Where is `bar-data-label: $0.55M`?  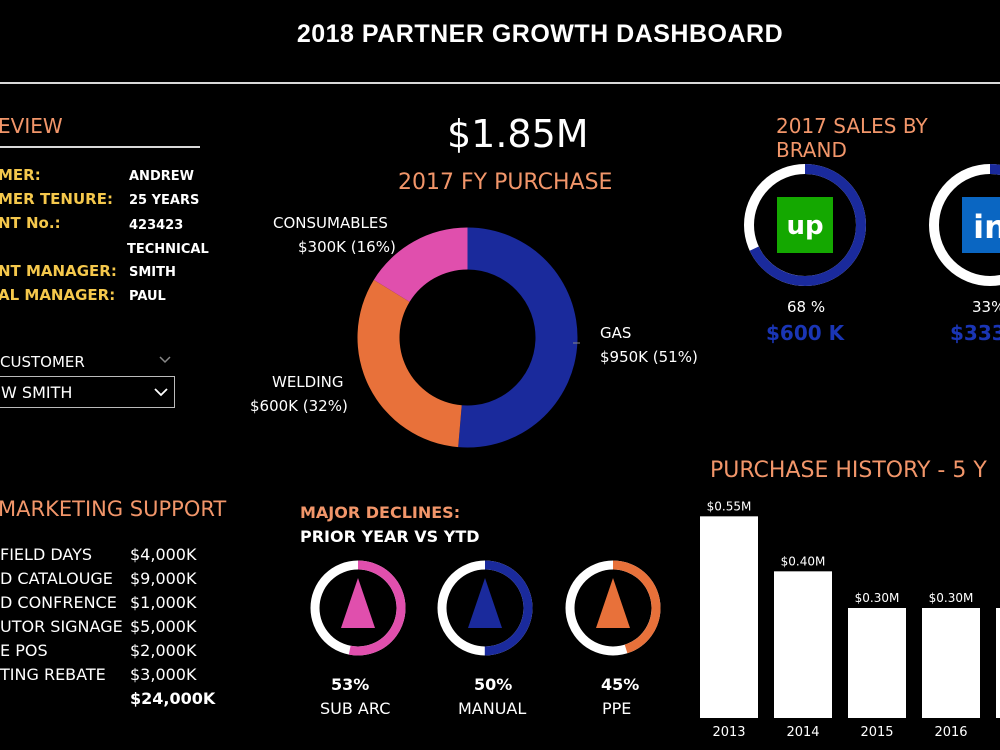
bar-data-label: $0.55M is located at coordinates (729, 506).